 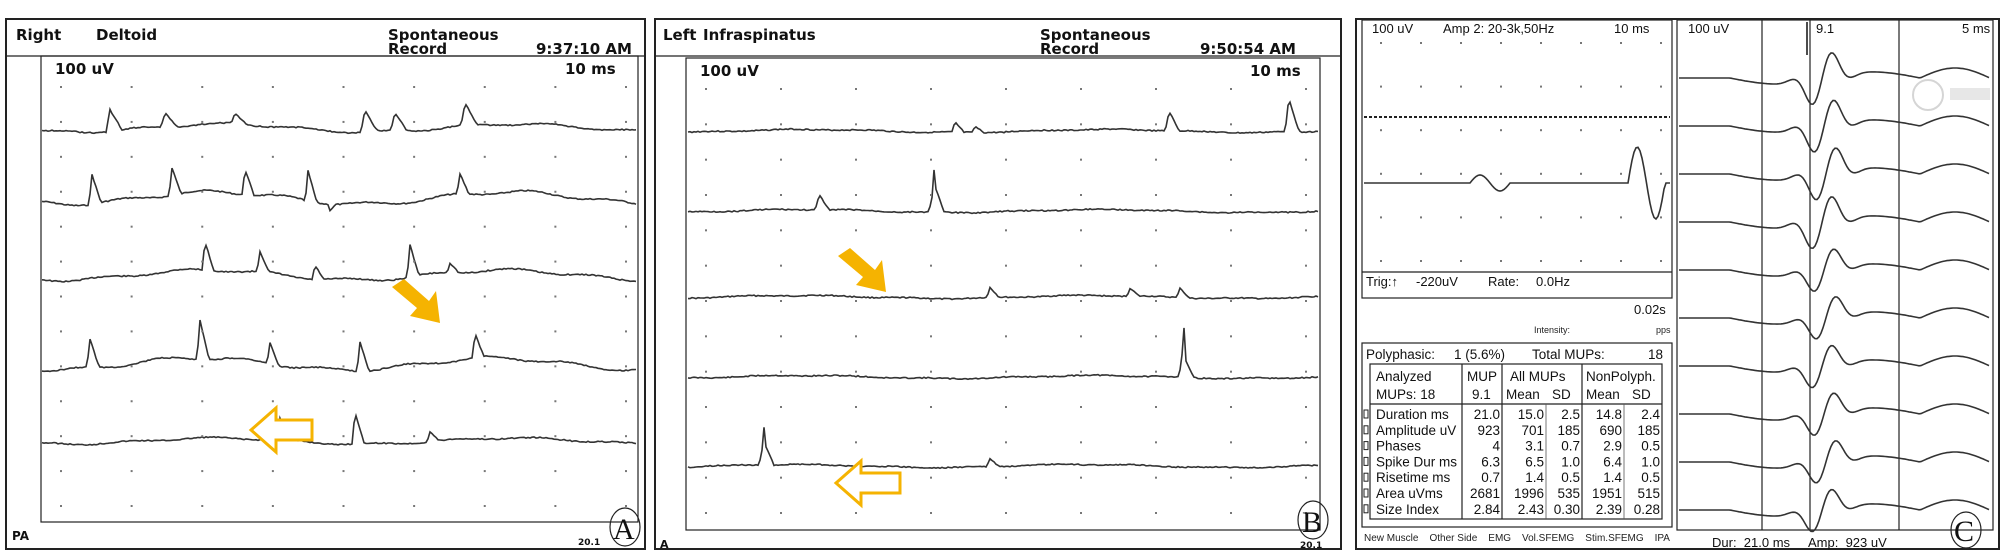 What do you see at coordinates (1609, 509) in the screenshot?
I see `cell-np-mean: 2.39` at bounding box center [1609, 509].